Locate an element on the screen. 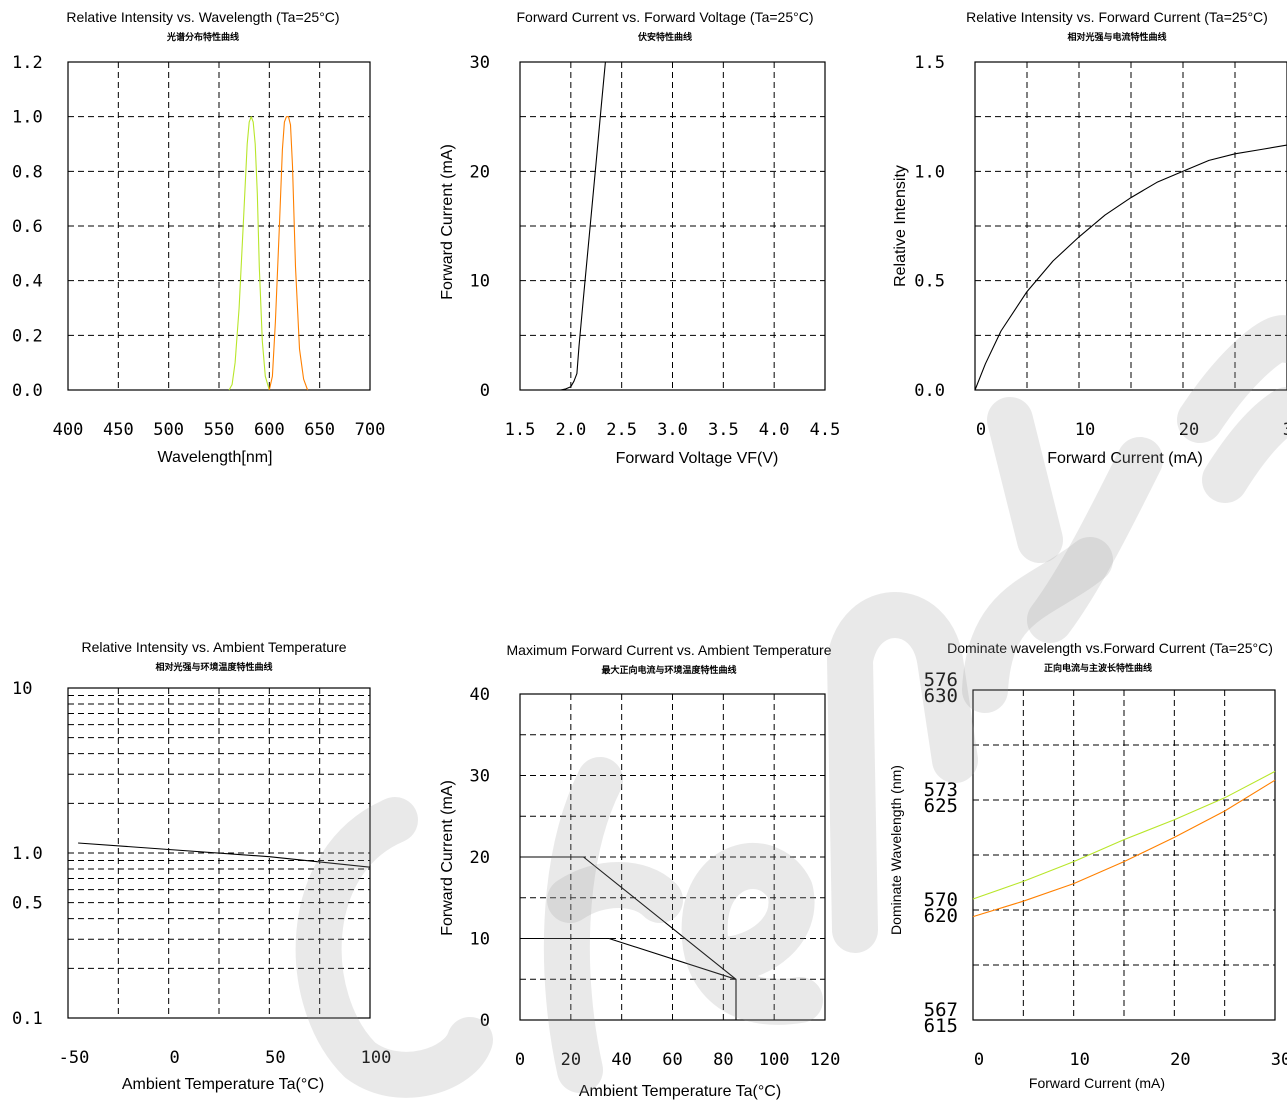 The width and height of the screenshot is (1287, 1101). x-tick-label: -50 is located at coordinates (74, 1058).